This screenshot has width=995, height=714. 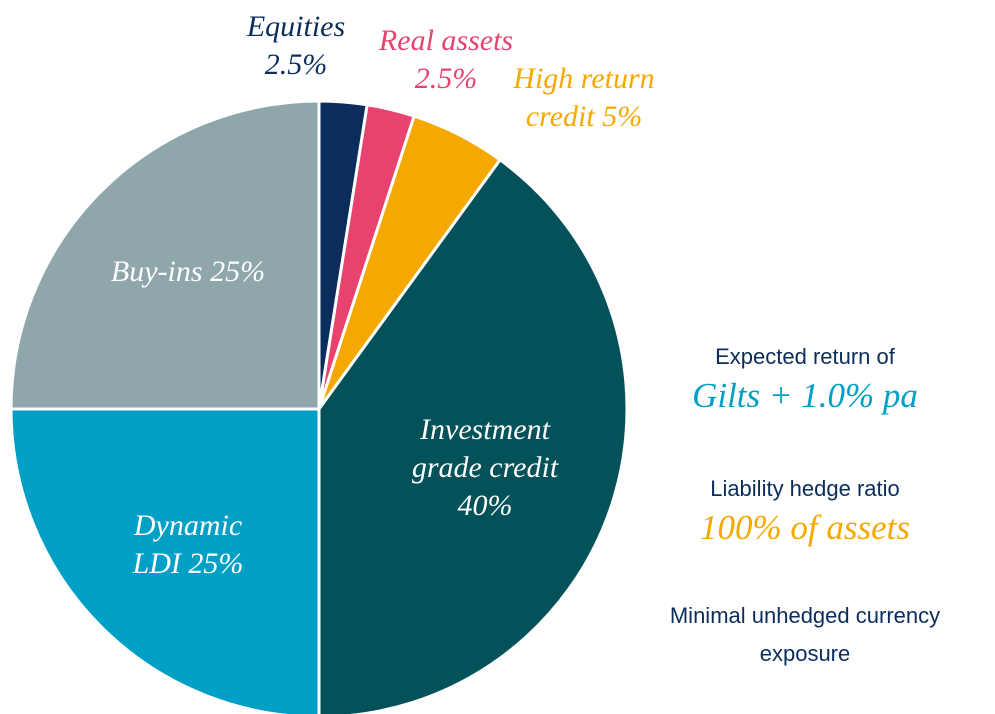 I want to click on category-label: Real assets, so click(x=446, y=40).